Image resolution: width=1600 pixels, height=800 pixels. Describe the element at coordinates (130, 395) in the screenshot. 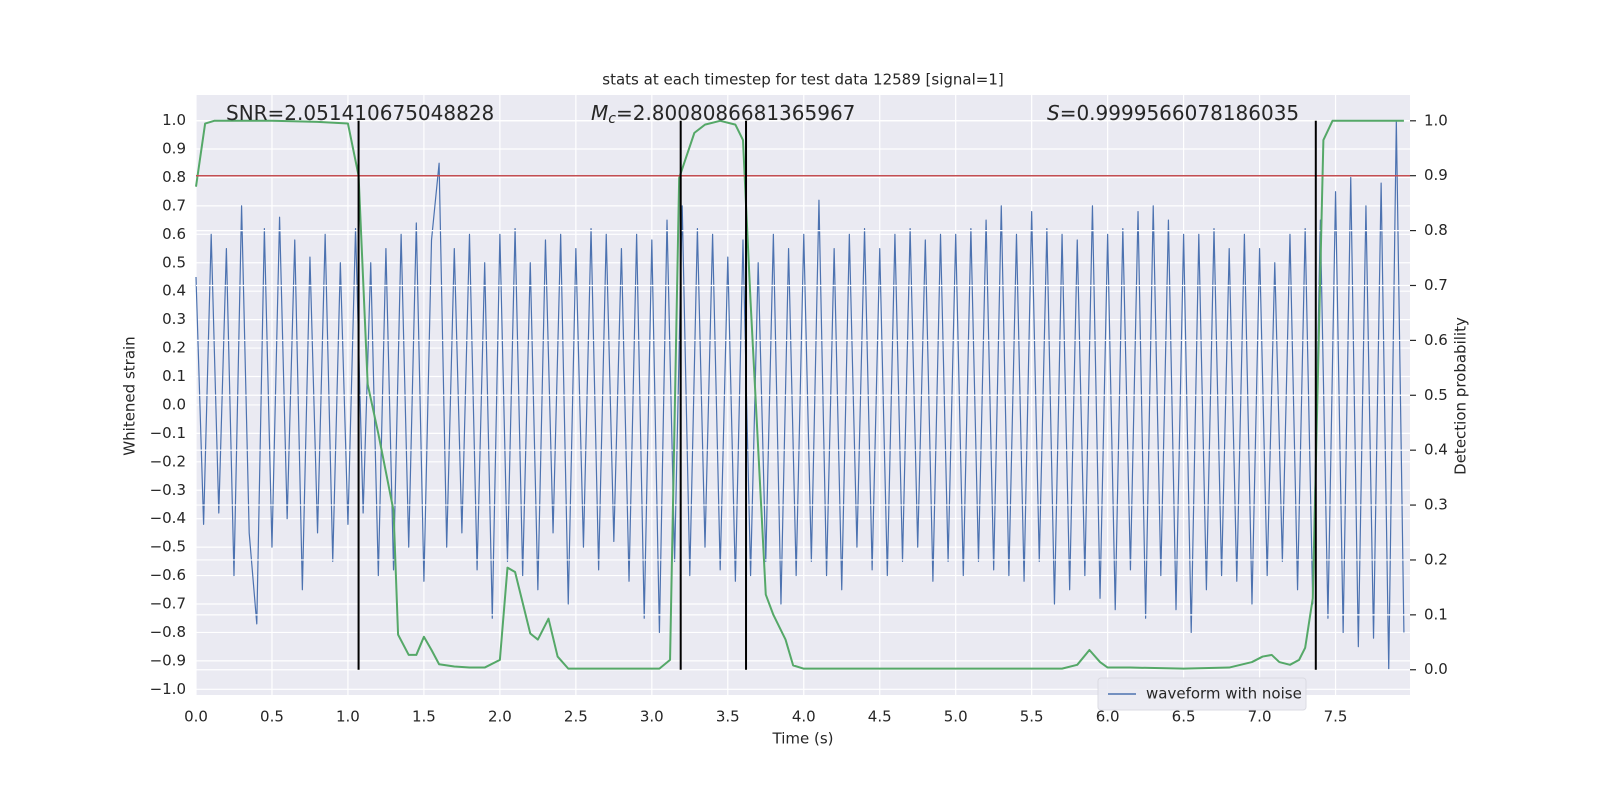

I see `y-axis-label: Whitened strain` at that location.